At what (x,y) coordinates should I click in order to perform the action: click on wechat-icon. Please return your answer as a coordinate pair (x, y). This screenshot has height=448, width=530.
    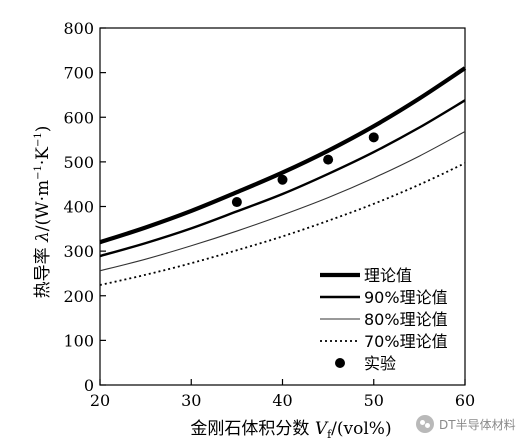
    Looking at the image, I should click on (425, 424).